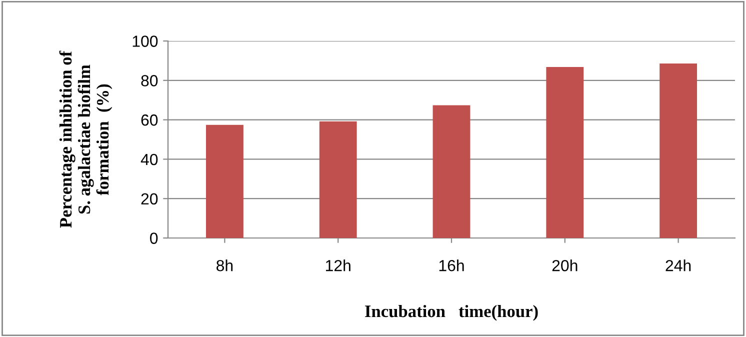  What do you see at coordinates (149, 160) in the screenshot?
I see `y-tick-label: 40` at bounding box center [149, 160].